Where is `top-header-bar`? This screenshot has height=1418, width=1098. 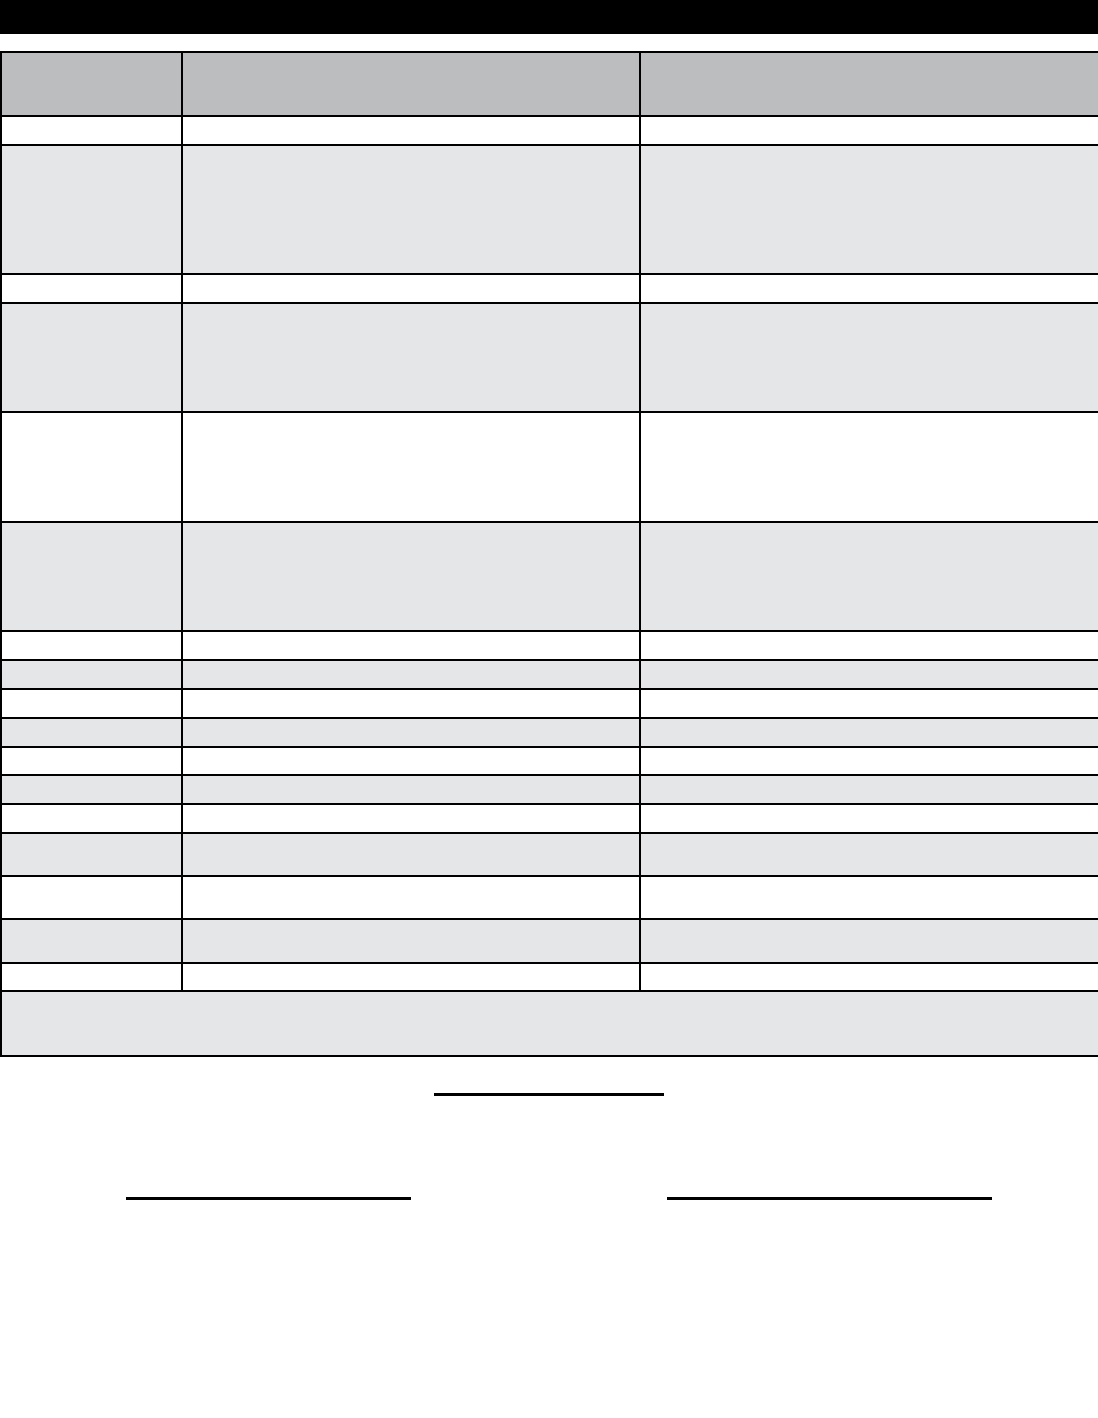
top-header-bar is located at coordinates (549, 17).